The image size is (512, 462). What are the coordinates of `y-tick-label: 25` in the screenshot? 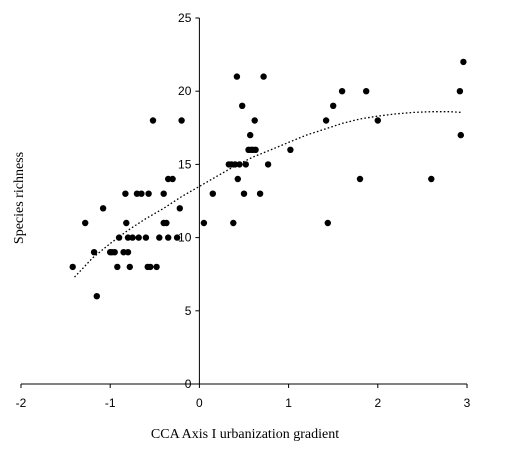 It's located at (185, 18).